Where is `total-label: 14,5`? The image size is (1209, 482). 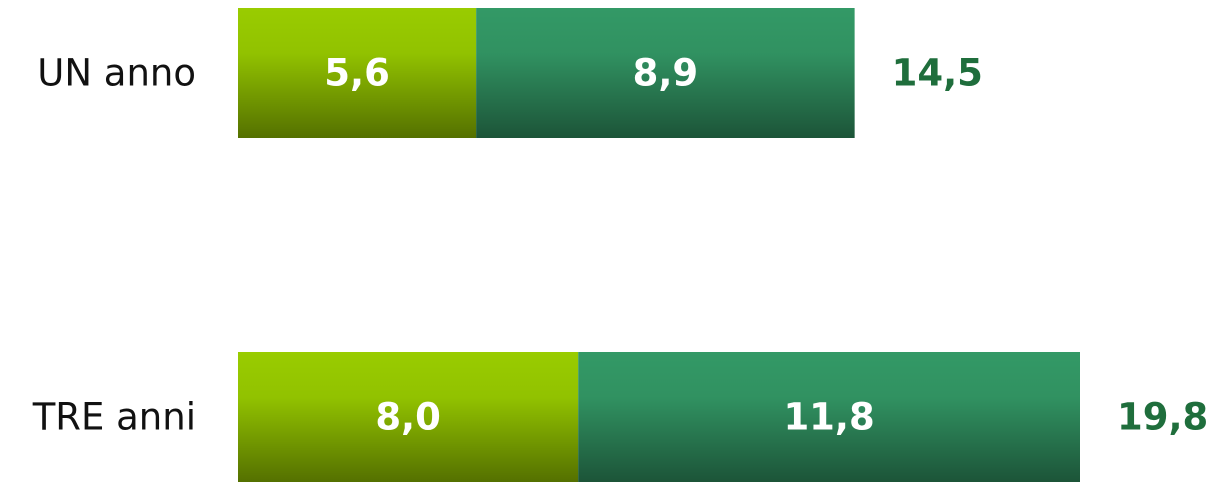
total-label: 14,5 is located at coordinates (937, 73).